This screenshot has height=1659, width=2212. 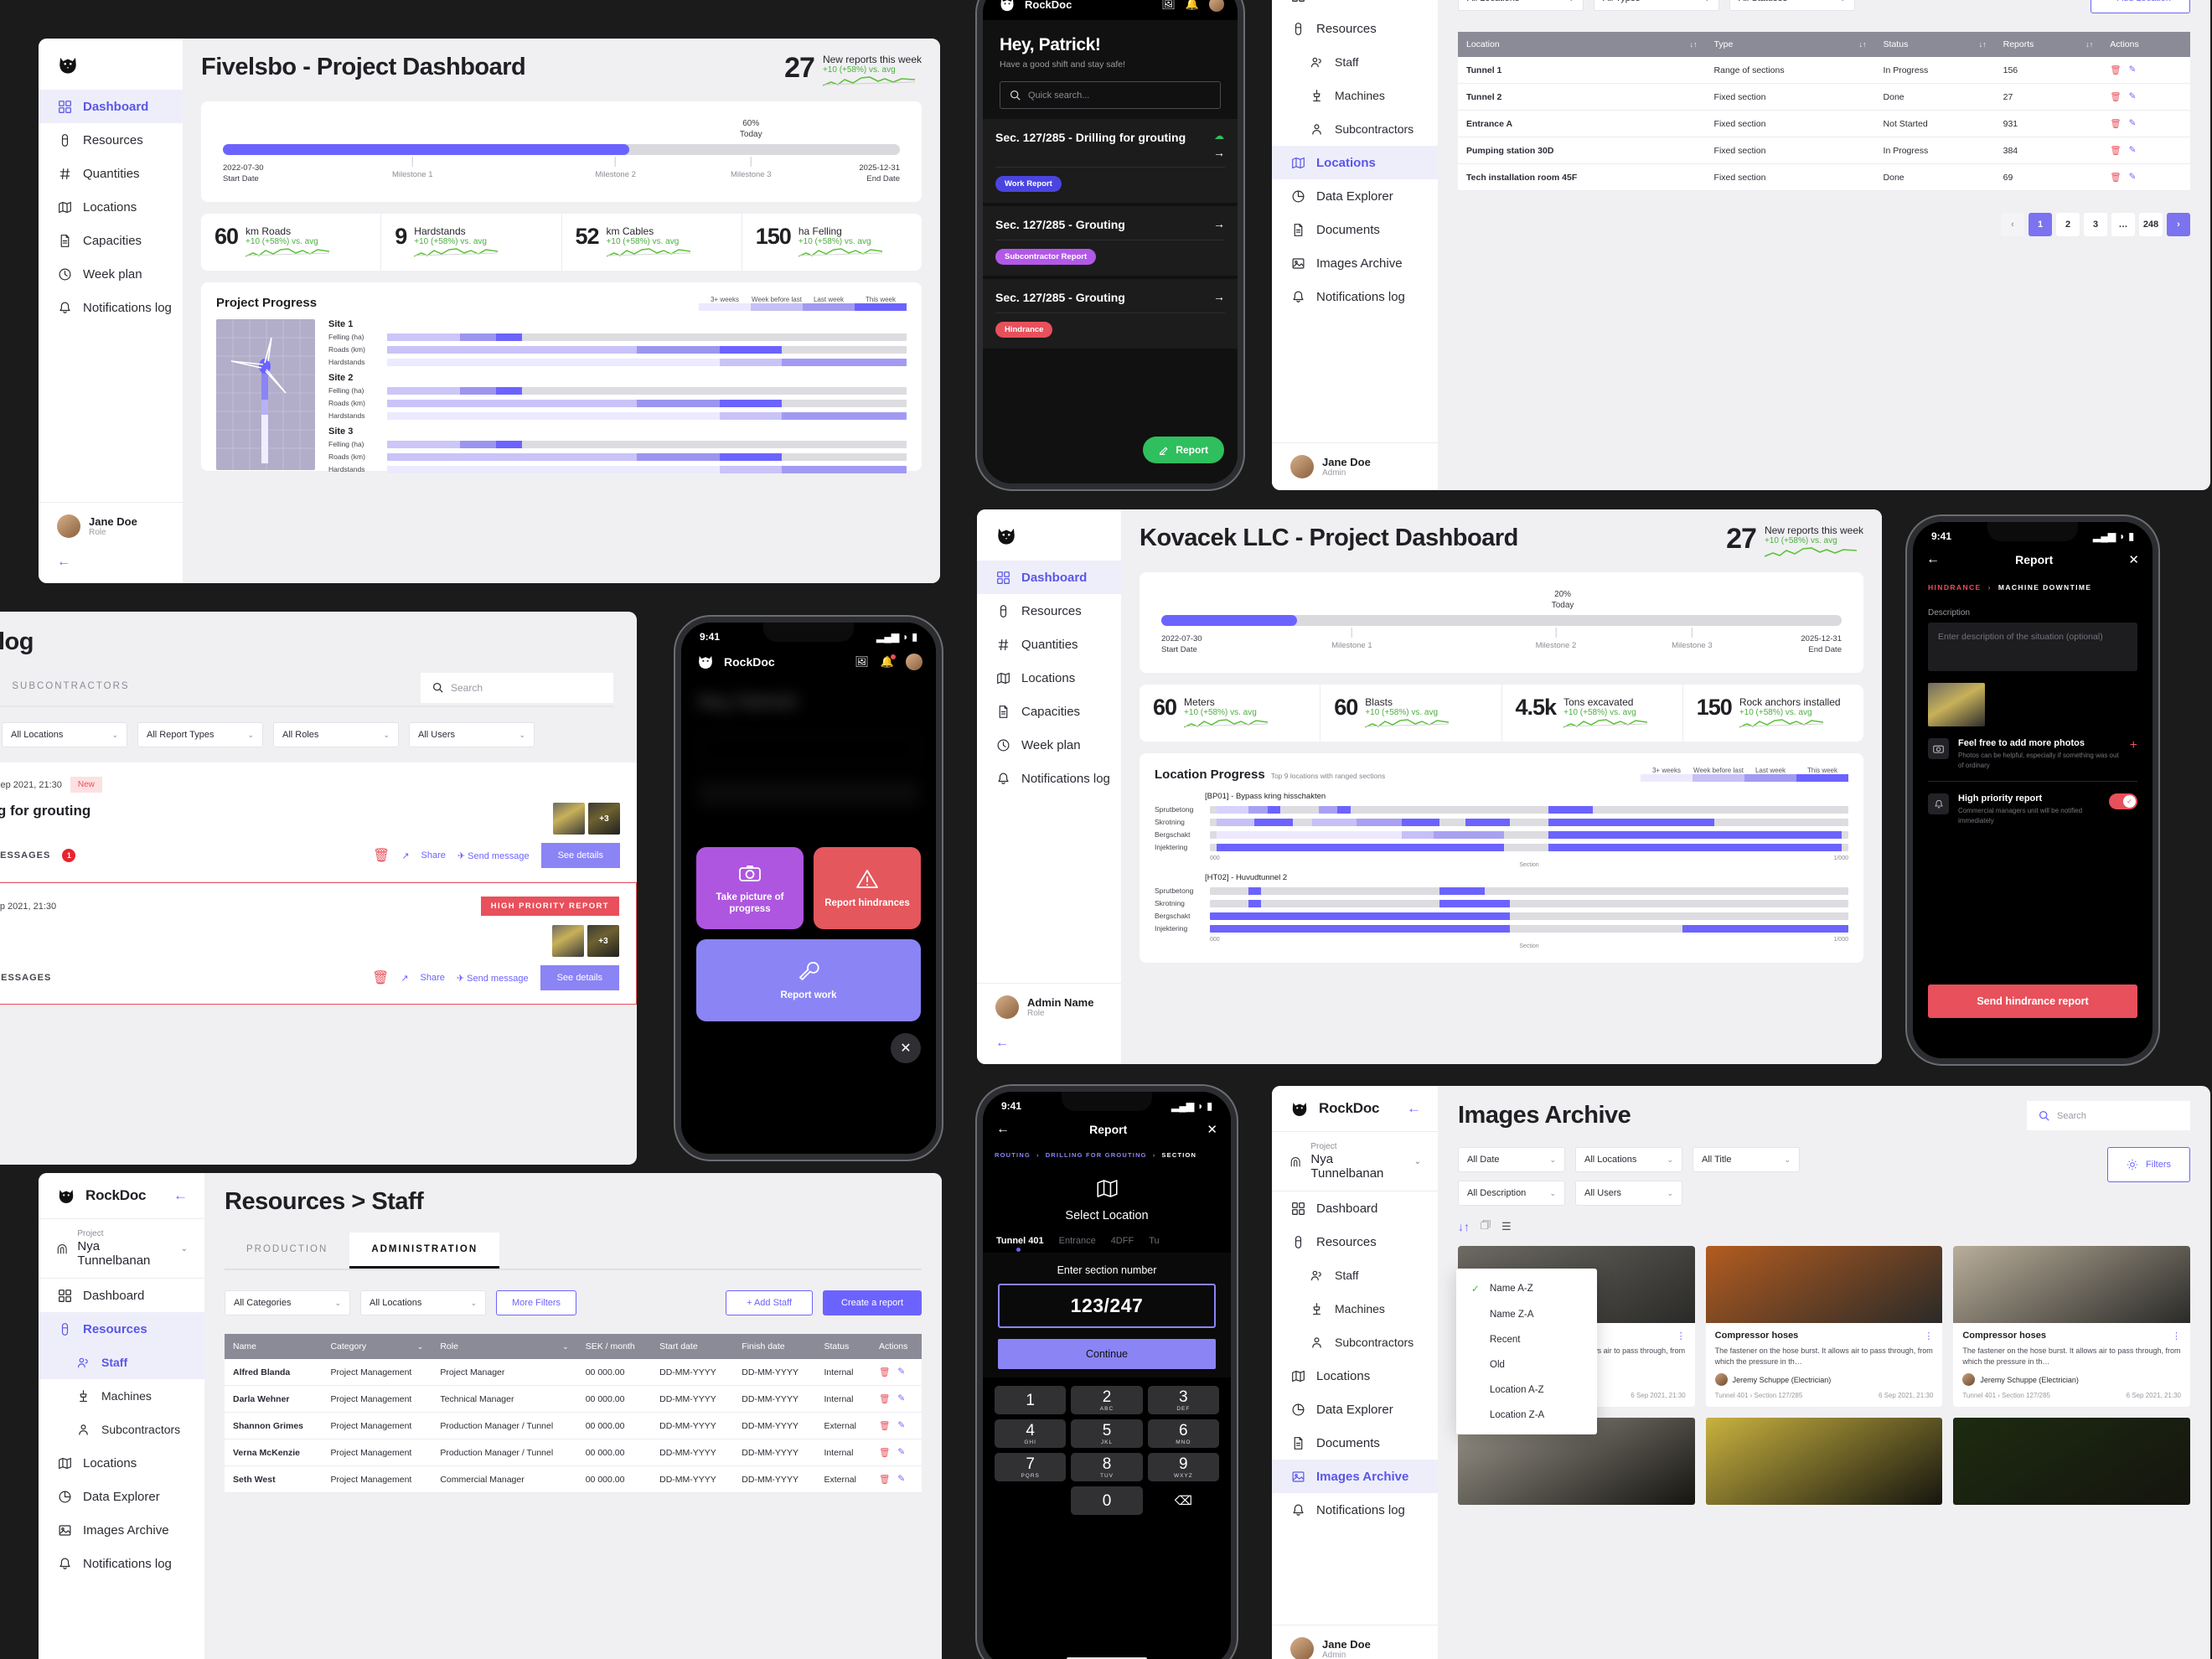 I want to click on chevron-down-icon: ⌄, so click(x=420, y=1346).